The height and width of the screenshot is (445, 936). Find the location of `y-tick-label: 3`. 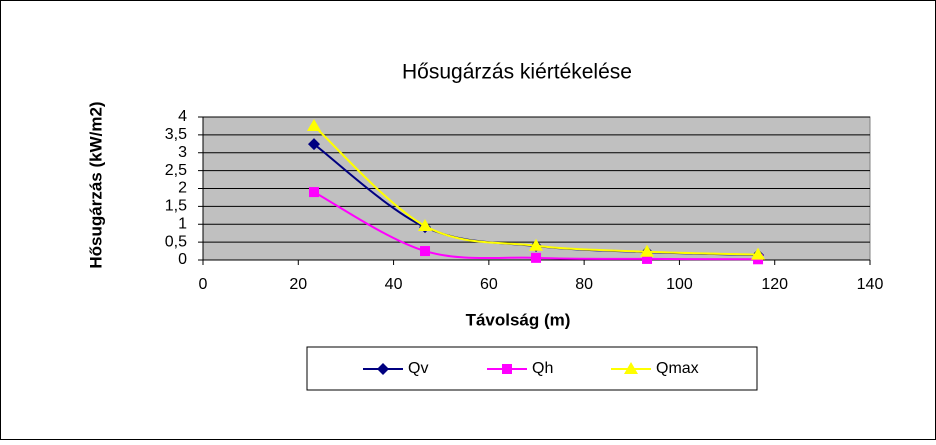

y-tick-label: 3 is located at coordinates (182, 152).